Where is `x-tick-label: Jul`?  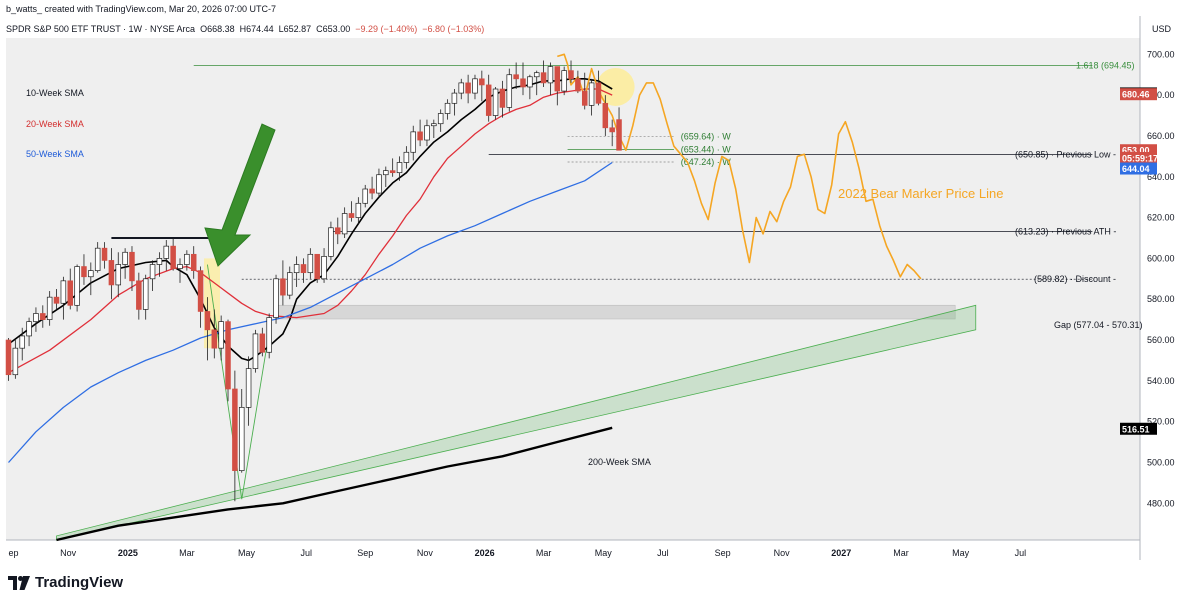 x-tick-label: Jul is located at coordinates (1021, 553).